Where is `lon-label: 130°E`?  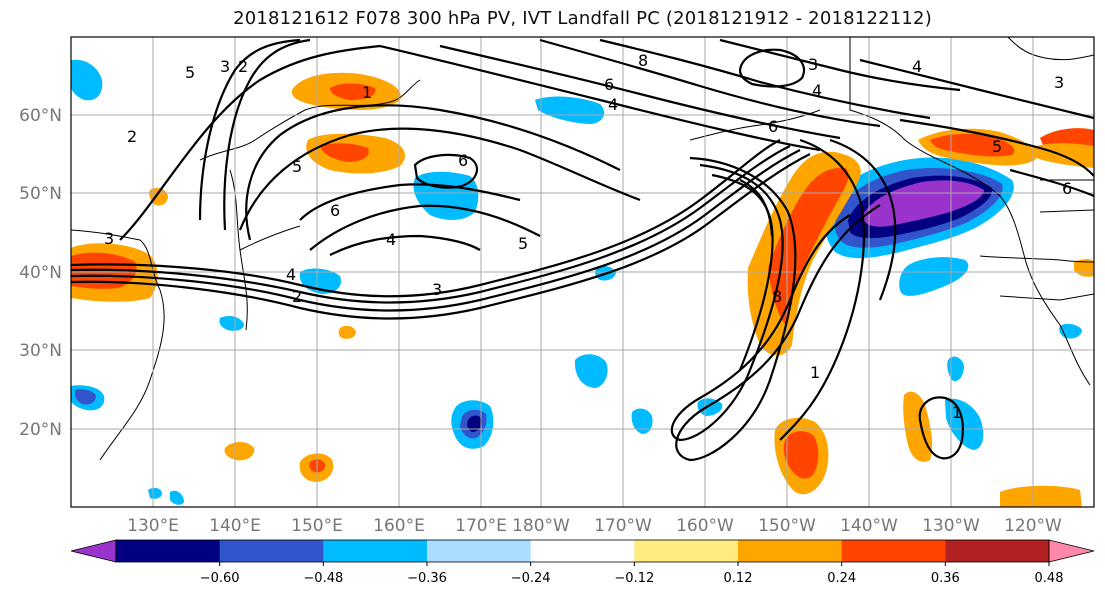 lon-label: 130°E is located at coordinates (153, 526).